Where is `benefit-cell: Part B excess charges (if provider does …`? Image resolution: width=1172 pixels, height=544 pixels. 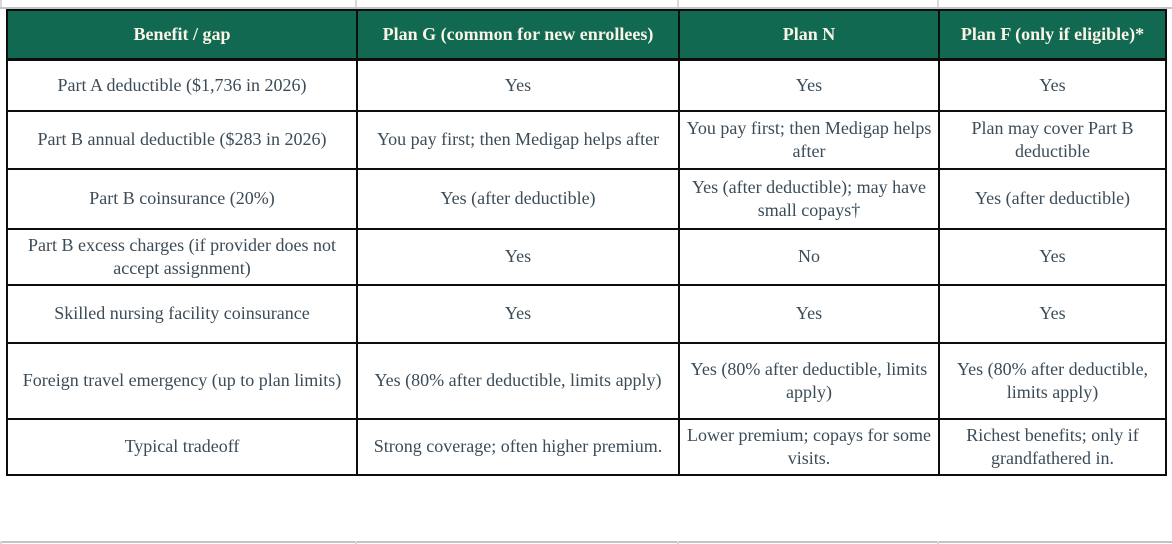
benefit-cell: Part B excess charges (if provider does … is located at coordinates (182, 257).